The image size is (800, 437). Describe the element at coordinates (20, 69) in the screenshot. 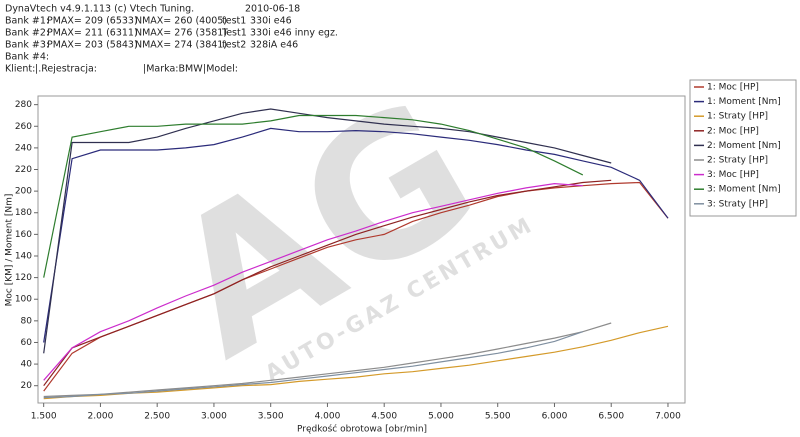

I see `client-field: Klient:` at that location.